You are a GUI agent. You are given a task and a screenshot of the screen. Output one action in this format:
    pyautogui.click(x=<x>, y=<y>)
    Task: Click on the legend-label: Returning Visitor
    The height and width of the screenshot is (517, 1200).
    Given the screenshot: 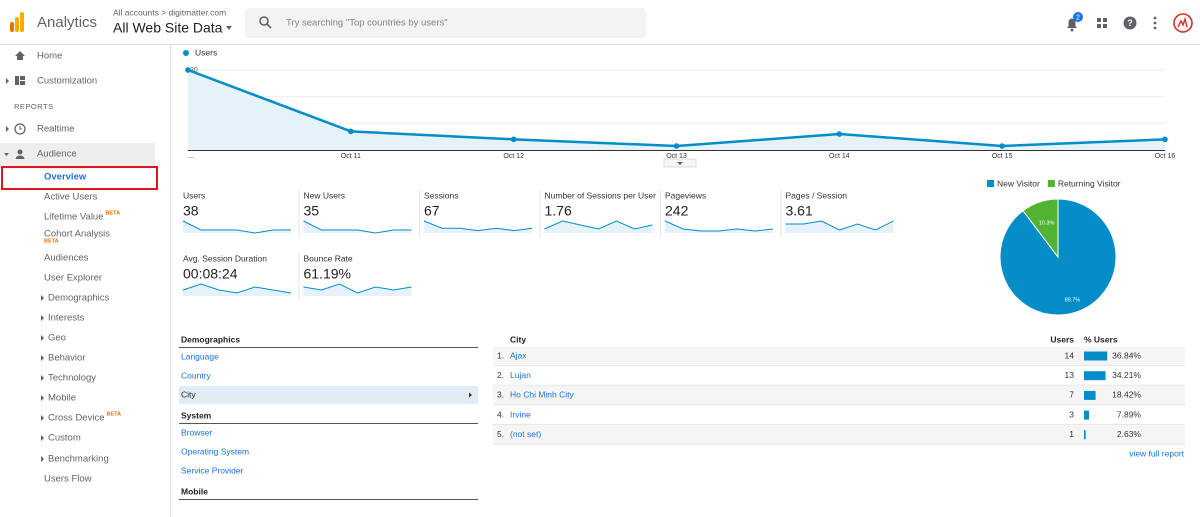 What is the action you would take?
    pyautogui.click(x=1089, y=183)
    